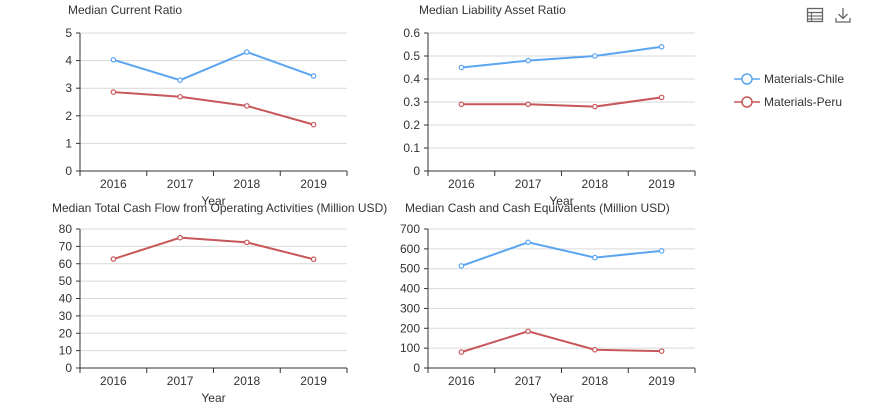  Describe the element at coordinates (410, 328) in the screenshot. I see `y-tick-label: 200` at that location.